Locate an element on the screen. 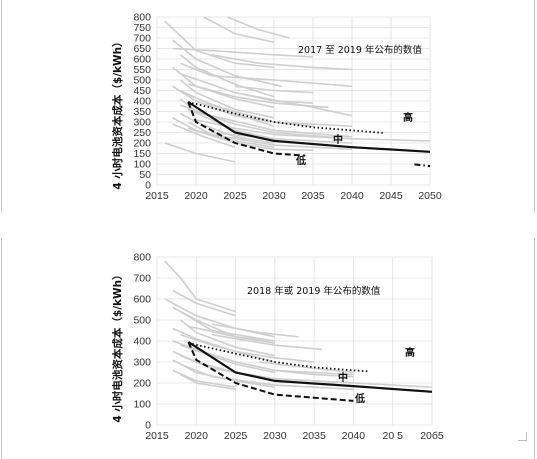 The width and height of the screenshot is (537, 459). y-tick-label: 550 is located at coordinates (142, 70).